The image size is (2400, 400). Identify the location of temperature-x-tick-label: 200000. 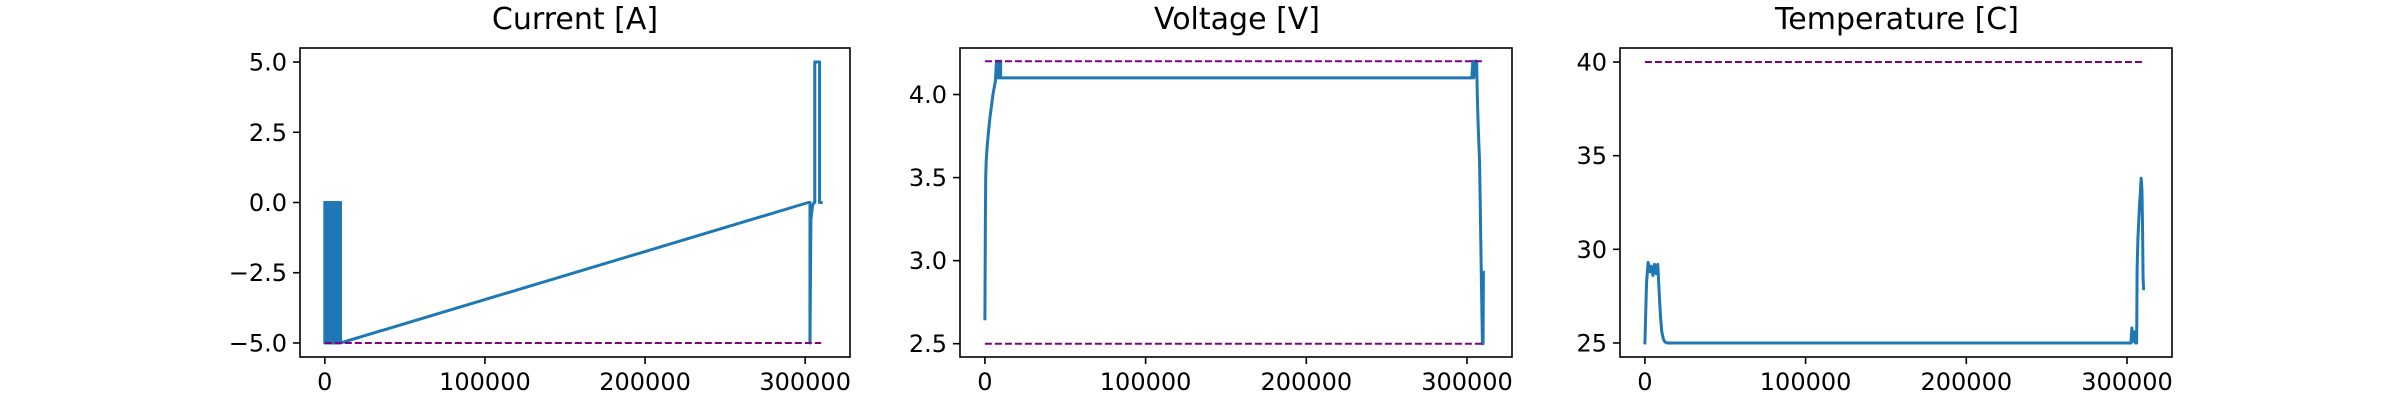
(1966, 382).